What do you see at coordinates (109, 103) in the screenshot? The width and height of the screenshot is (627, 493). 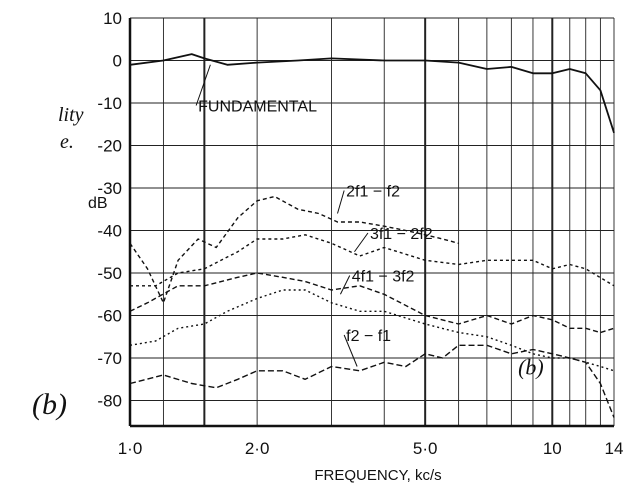 I see `y-tick-label: -10` at bounding box center [109, 103].